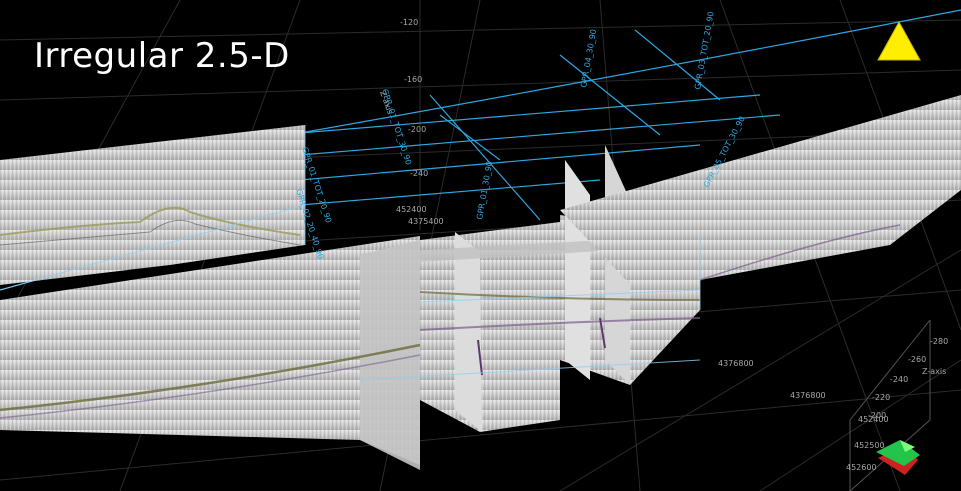 Image resolution: width=961 pixels, height=491 pixels. What do you see at coordinates (898, 457) in the screenshot?
I see `axis-orientation-arrows-icon` at bounding box center [898, 457].